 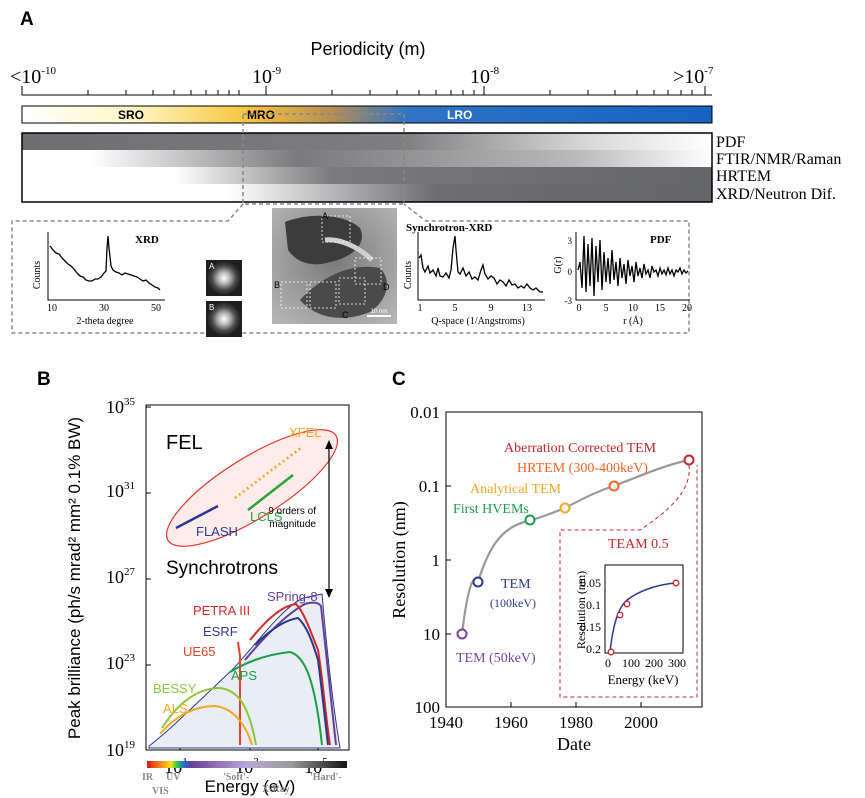 I want to click on point-hrtem, so click(x=614, y=486).